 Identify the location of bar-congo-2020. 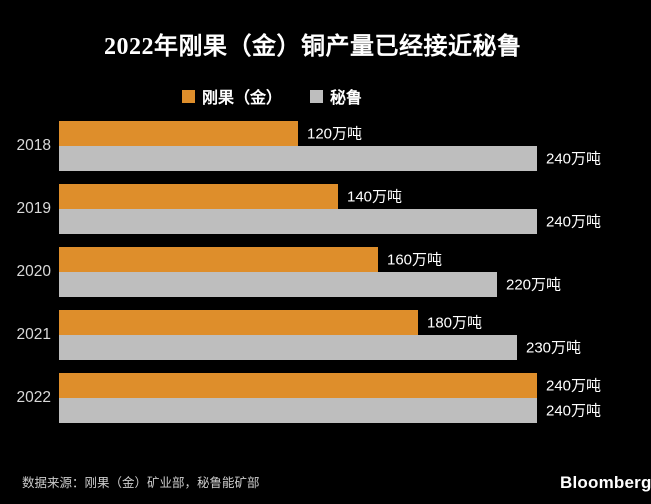
(218, 259).